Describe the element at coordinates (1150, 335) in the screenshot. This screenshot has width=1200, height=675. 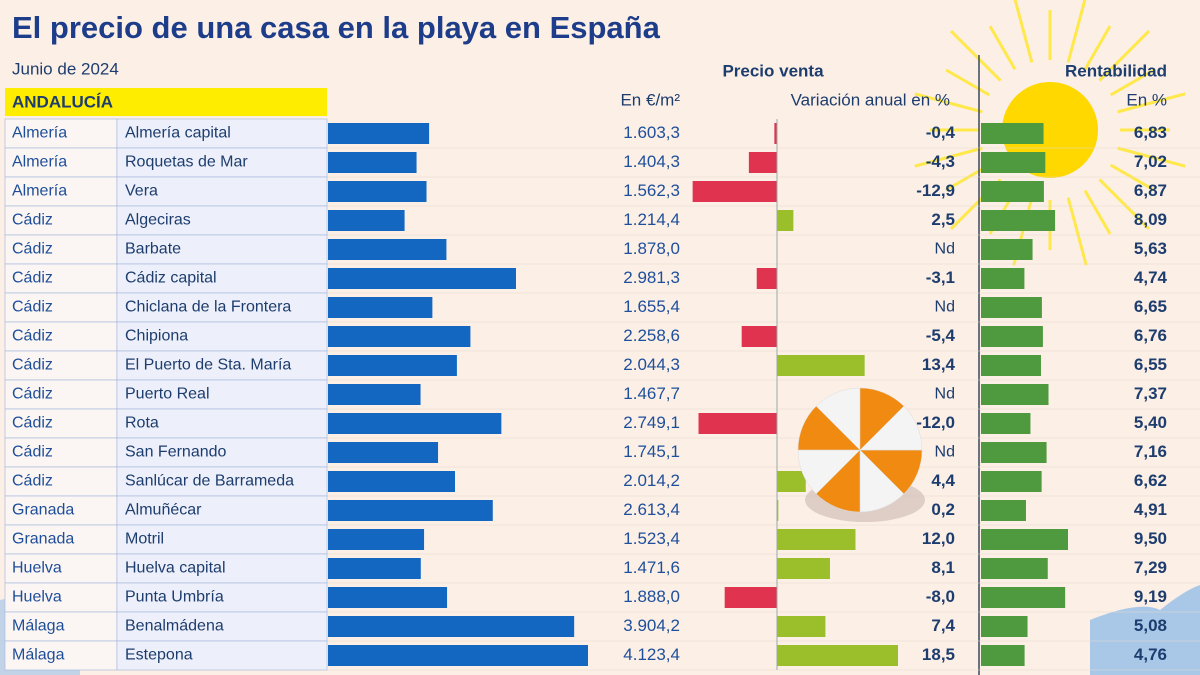
I see `yield-label: 6,76` at that location.